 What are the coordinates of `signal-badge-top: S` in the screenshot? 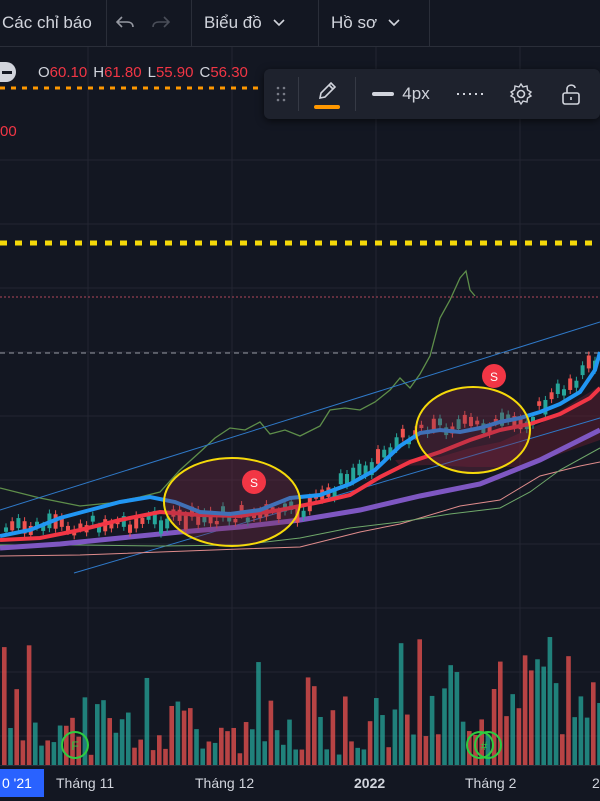 It's located at (494, 376).